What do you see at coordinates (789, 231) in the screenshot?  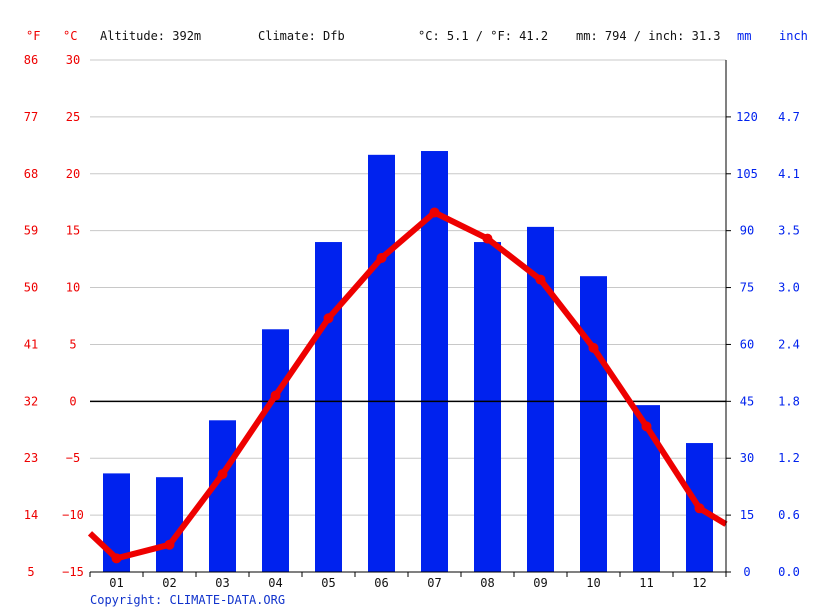 I see `inch-tick-label: 3.5` at bounding box center [789, 231].